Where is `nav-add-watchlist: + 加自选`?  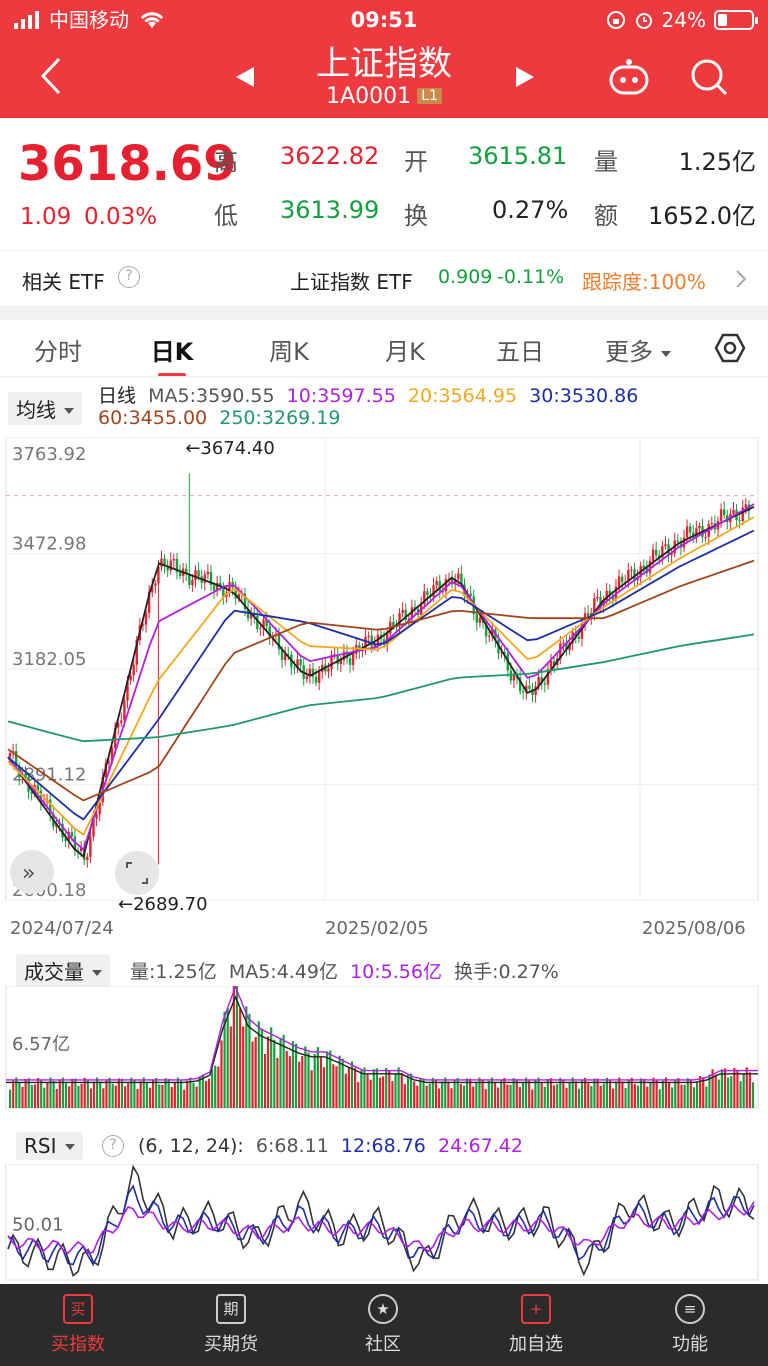
nav-add-watchlist: + 加自选 is located at coordinates (536, 1325).